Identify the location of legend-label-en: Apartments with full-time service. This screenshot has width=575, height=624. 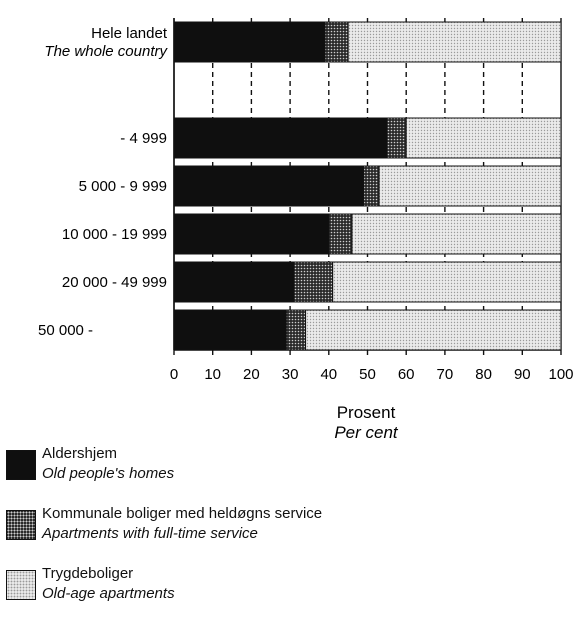
(150, 533).